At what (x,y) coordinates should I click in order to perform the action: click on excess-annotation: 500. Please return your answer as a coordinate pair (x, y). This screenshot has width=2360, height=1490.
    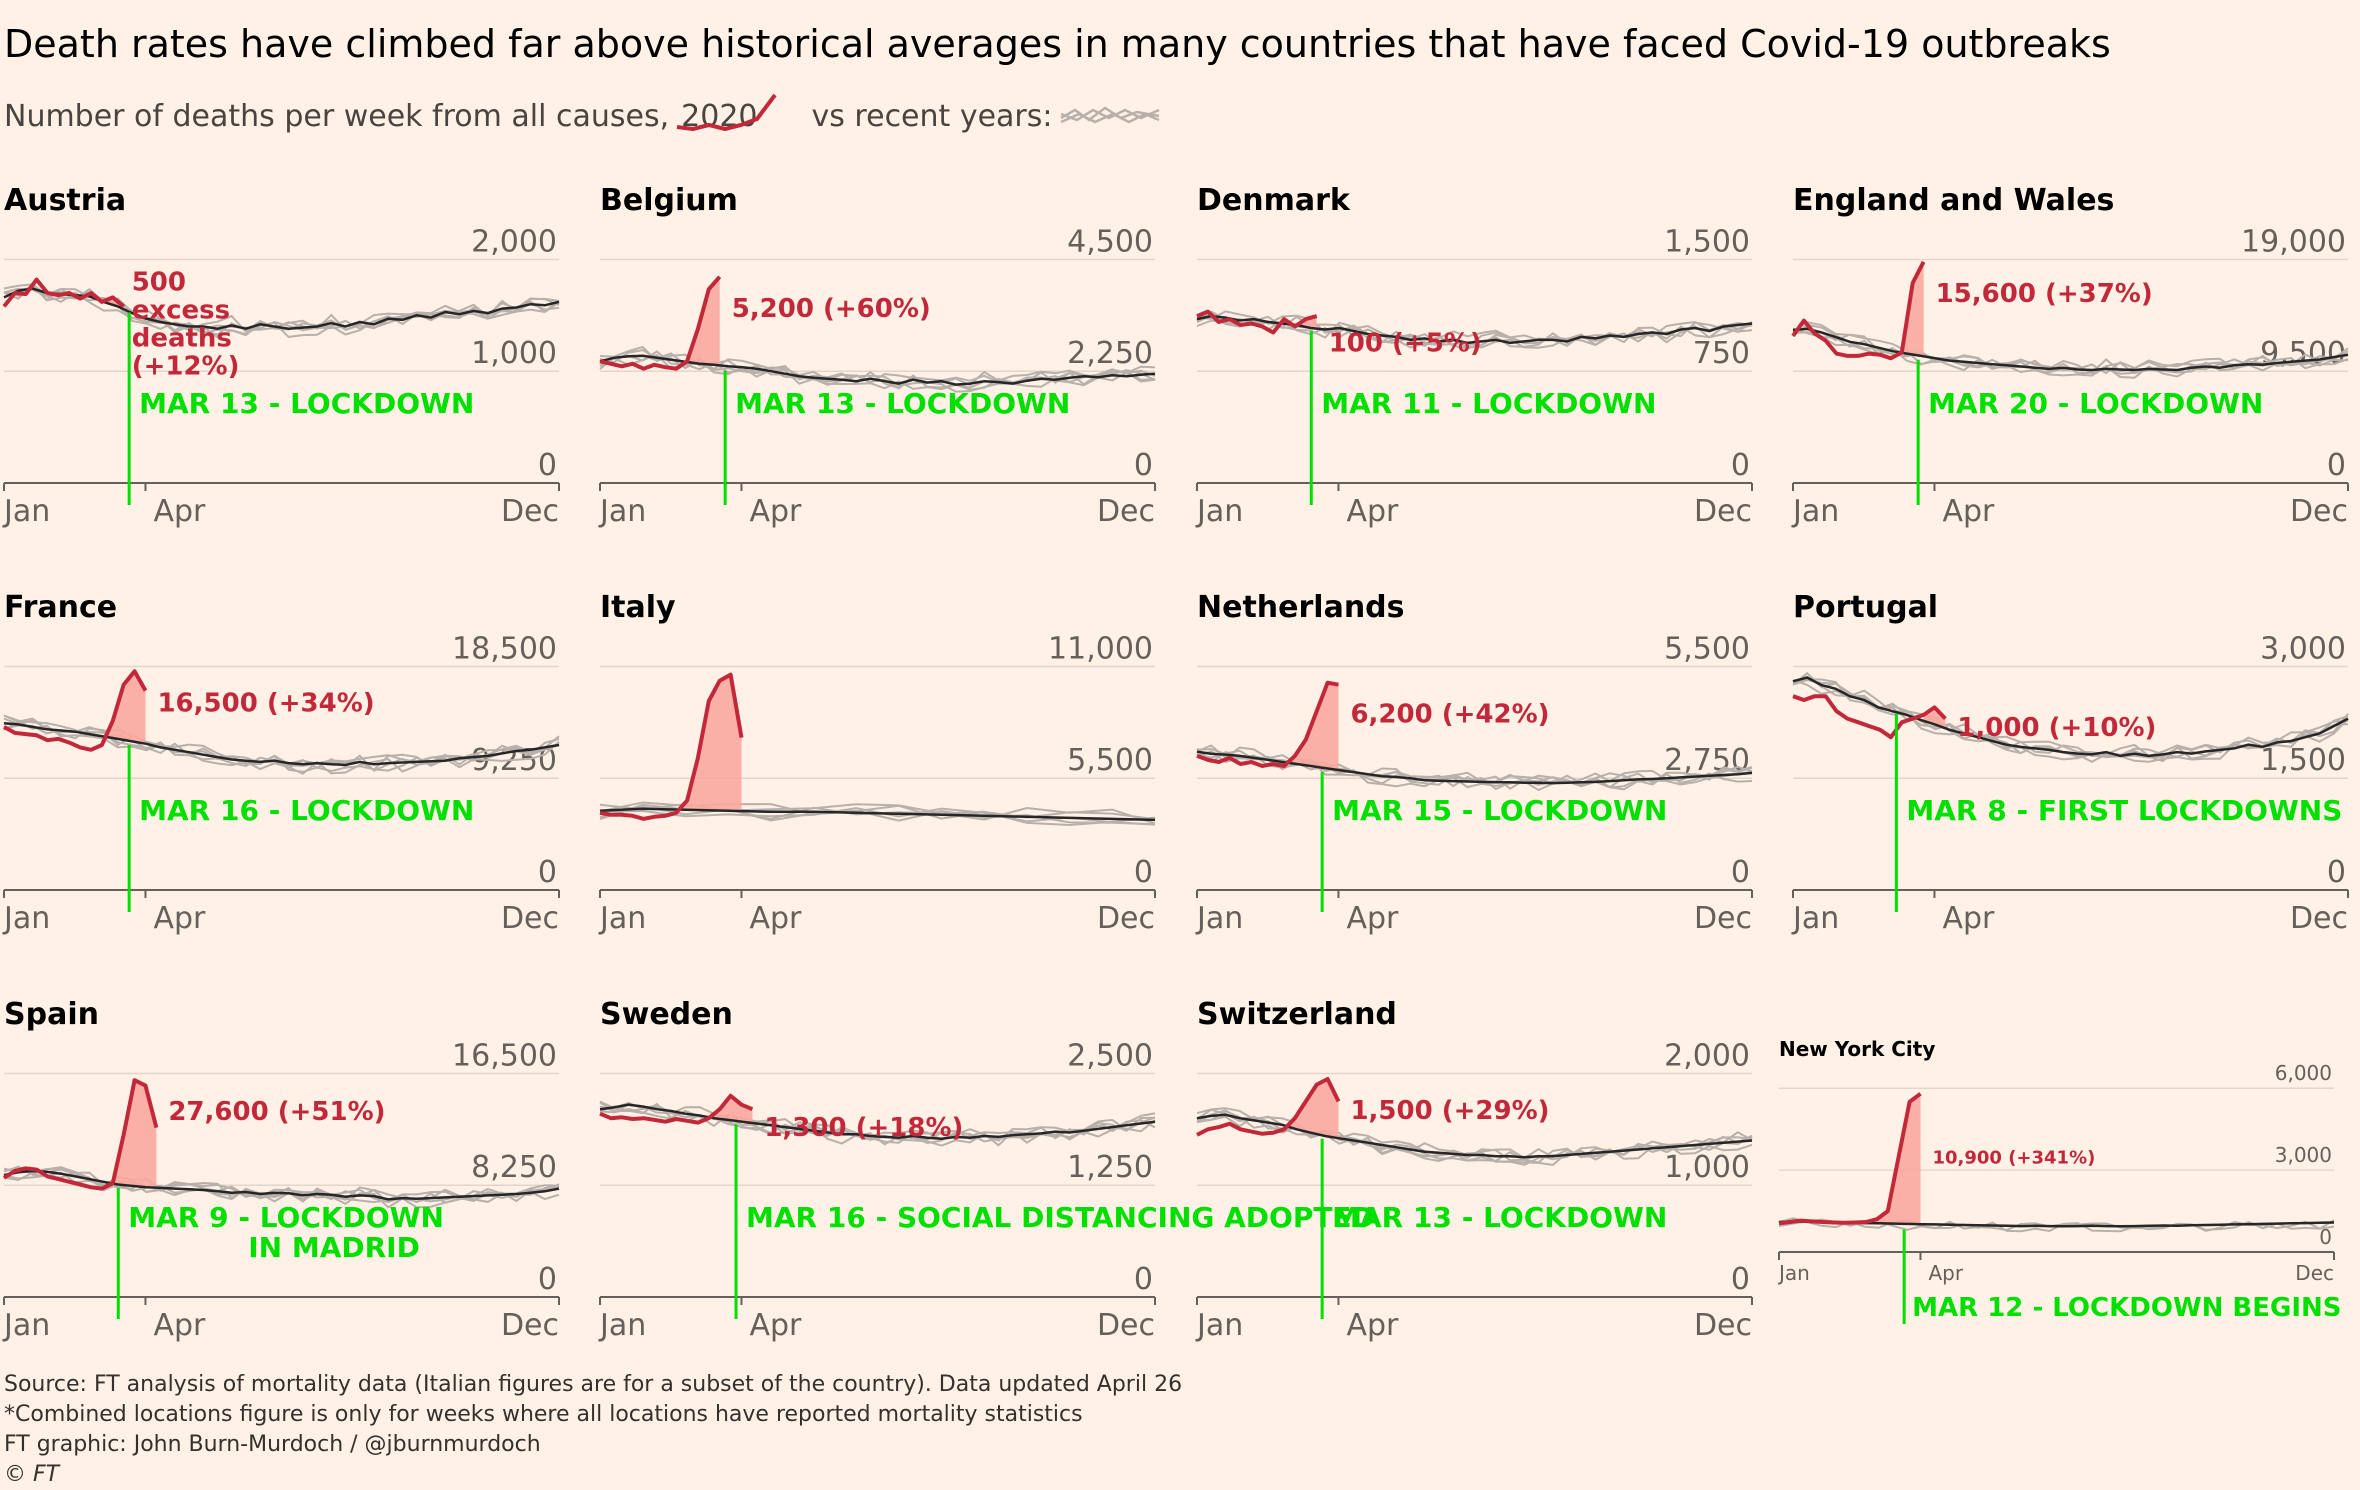
    Looking at the image, I should click on (159, 282).